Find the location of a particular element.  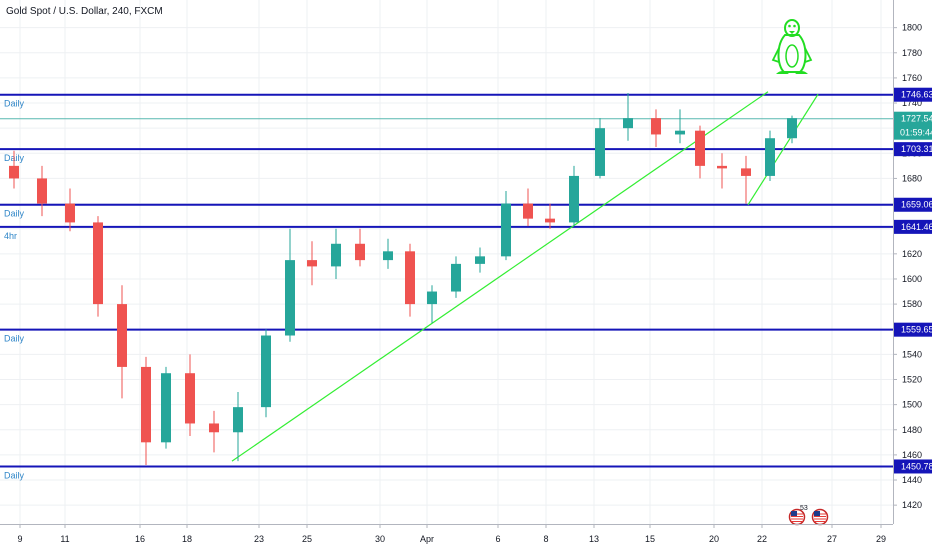

time-tick-label-2: 16 is located at coordinates (140, 539).